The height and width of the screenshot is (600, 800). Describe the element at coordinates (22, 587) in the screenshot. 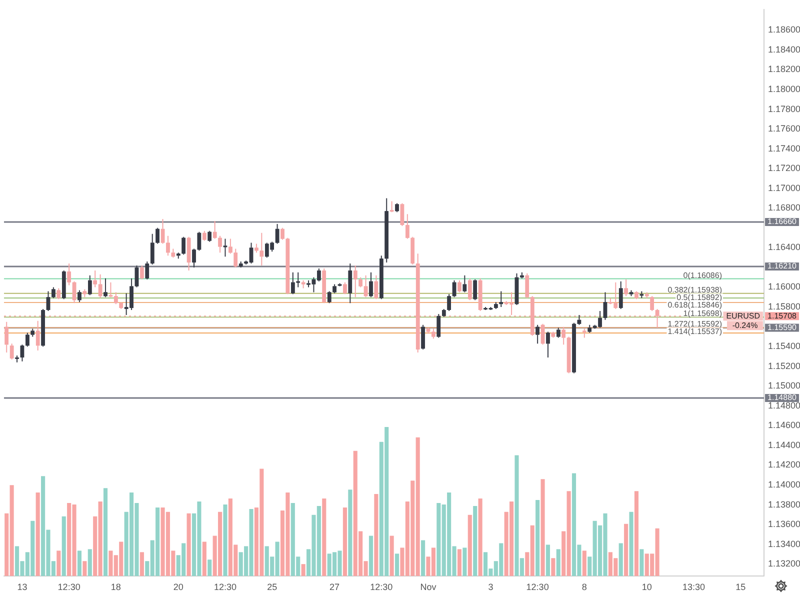

I see `x-tick-label: 13` at that location.